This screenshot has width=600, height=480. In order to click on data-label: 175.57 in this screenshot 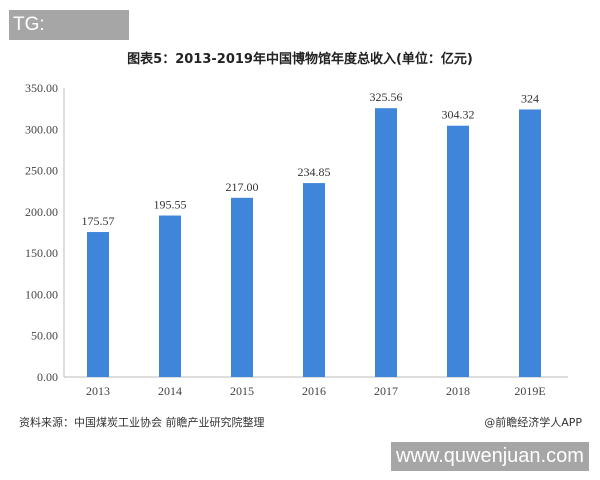, I will do `click(98, 221)`.